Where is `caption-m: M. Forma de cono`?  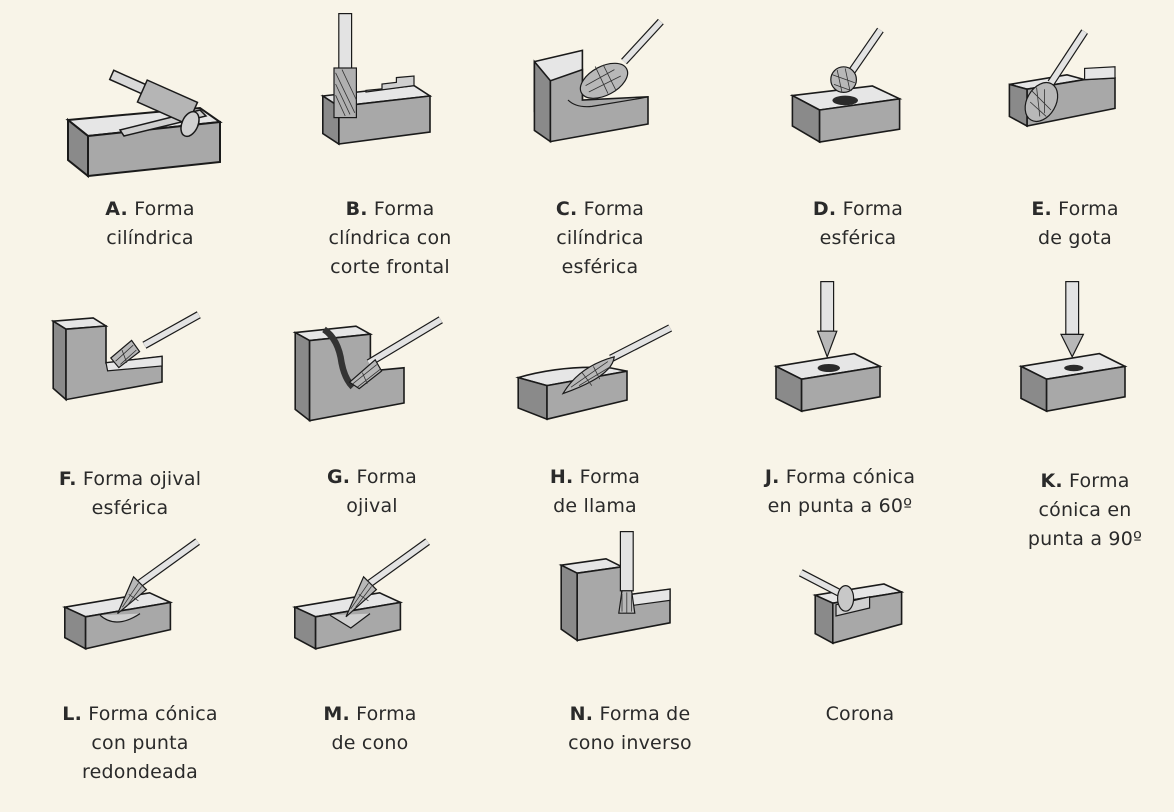
caption-m: M. Forma de cono is located at coordinates (370, 728).